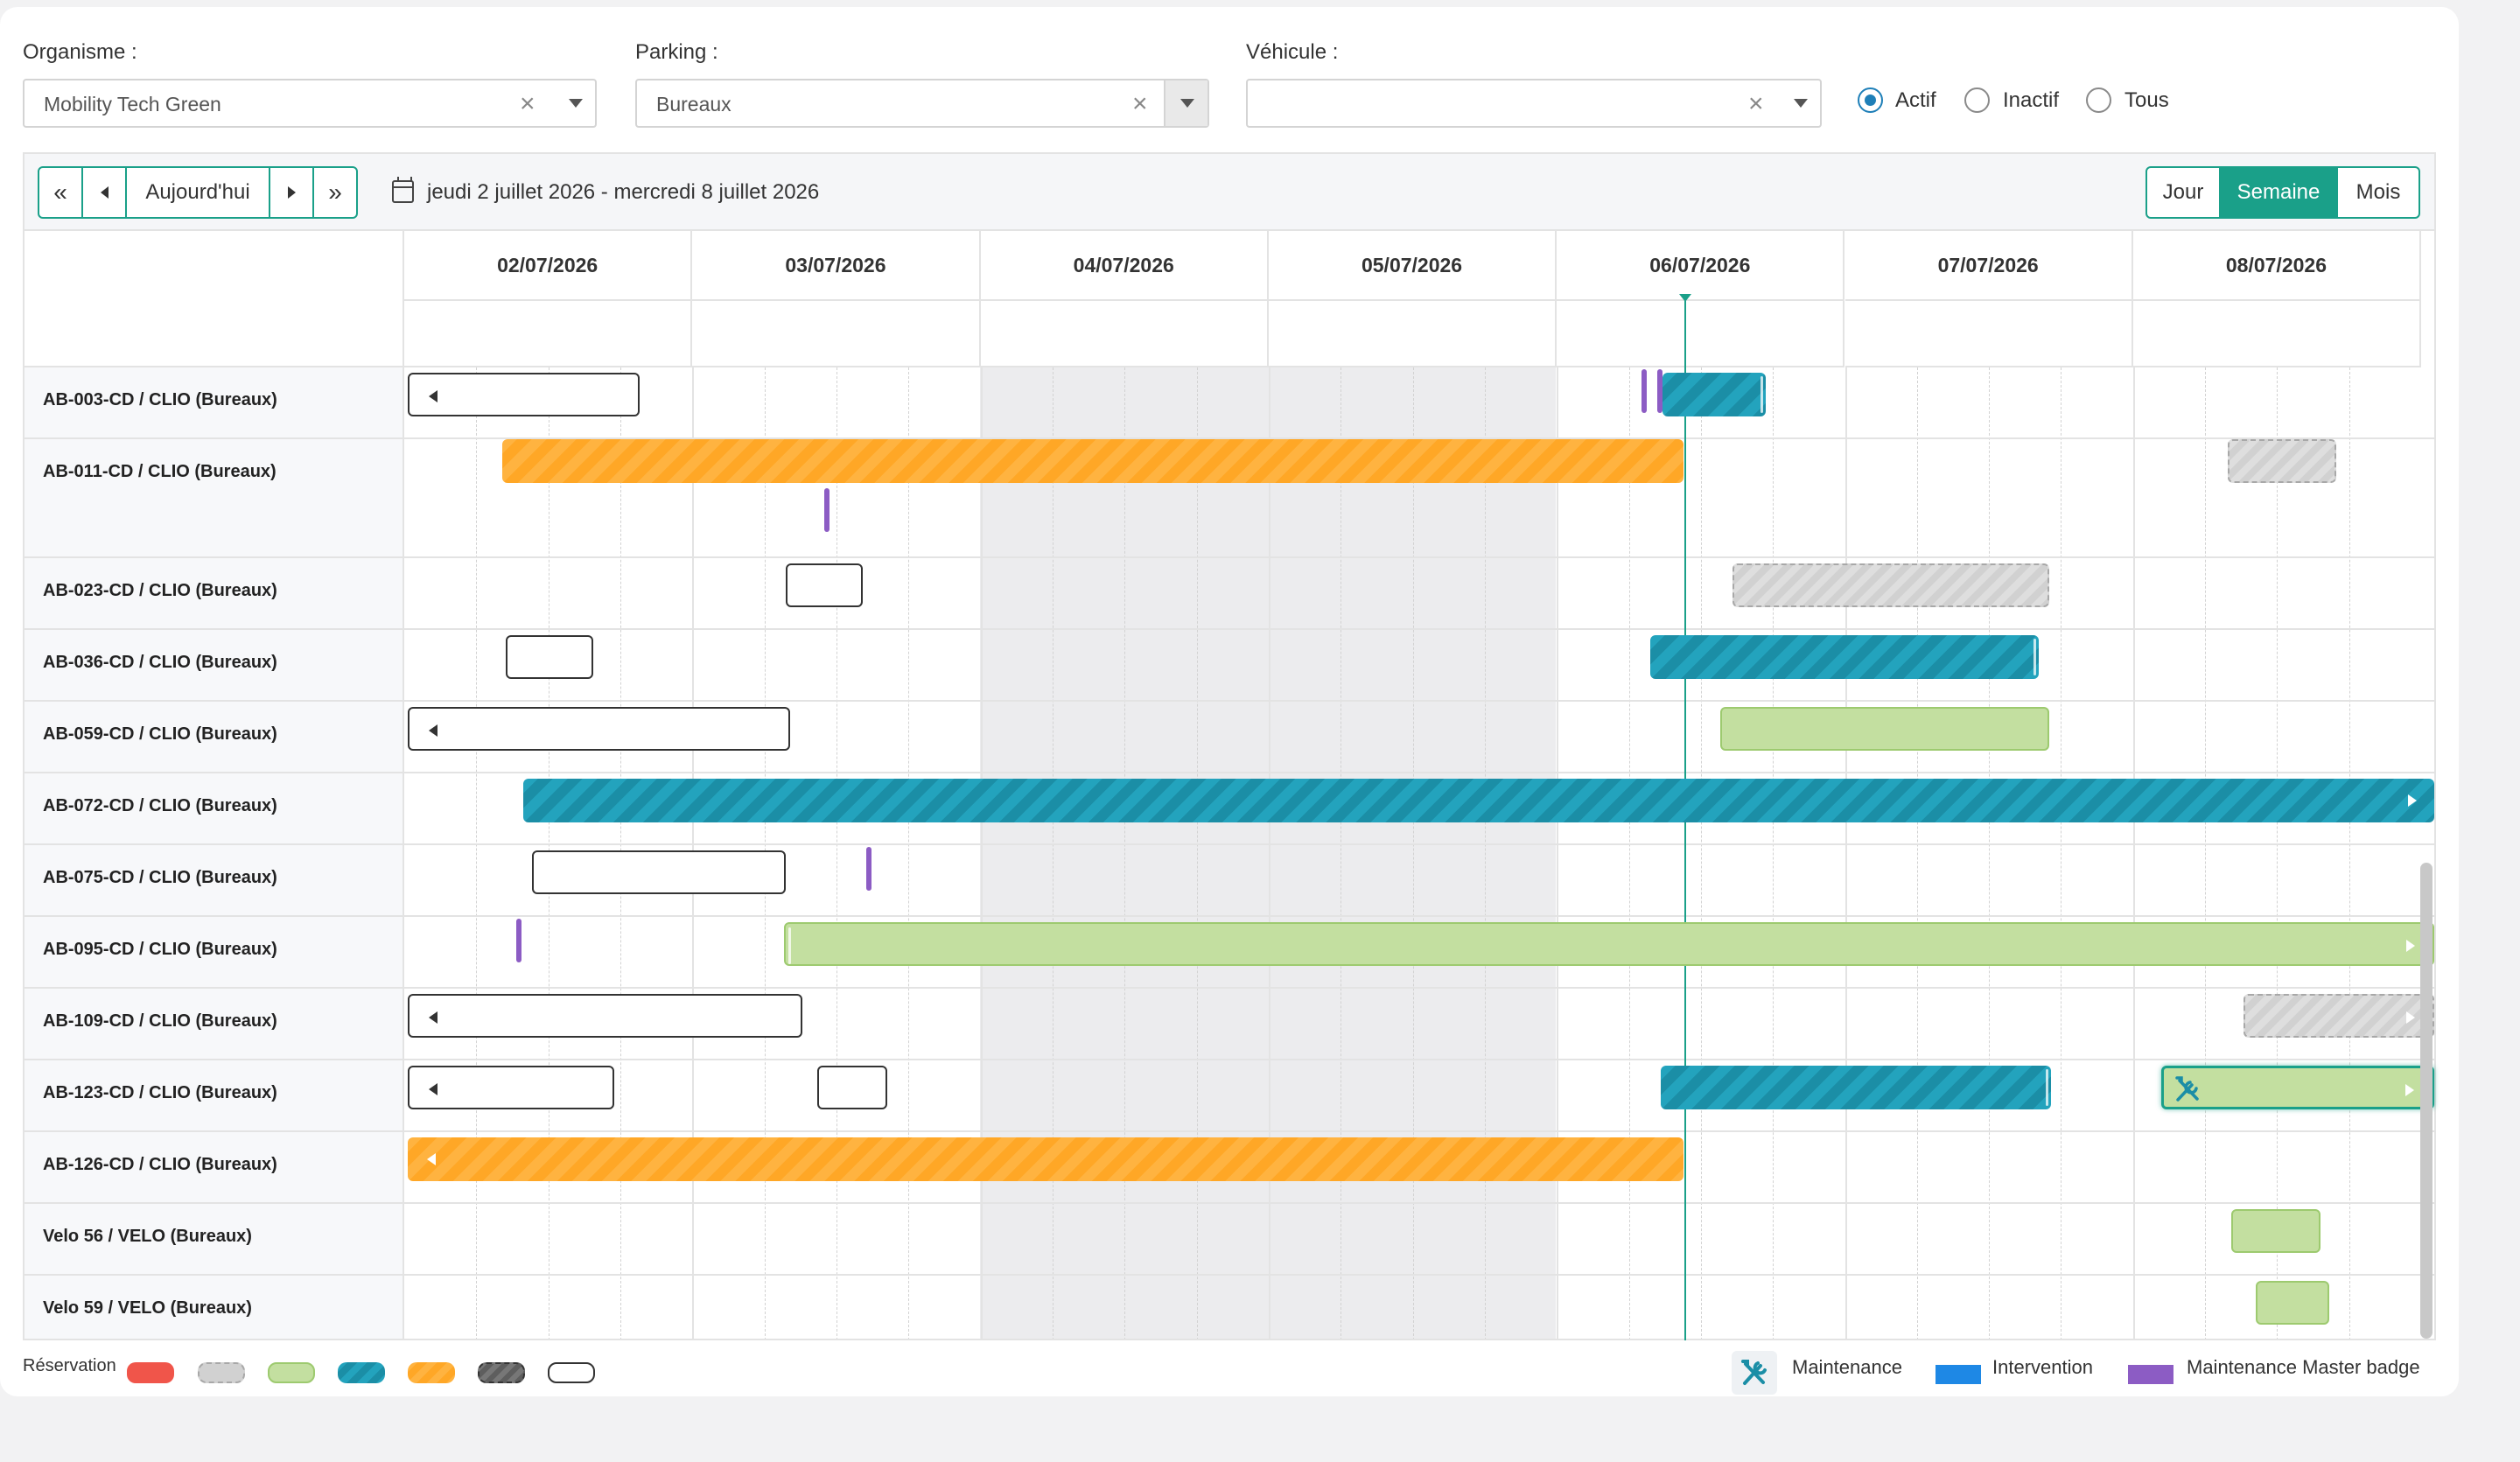 The height and width of the screenshot is (1462, 2520). I want to click on resource-row-label: AB-036-CD / CLIO (Bureaux), so click(214, 666).